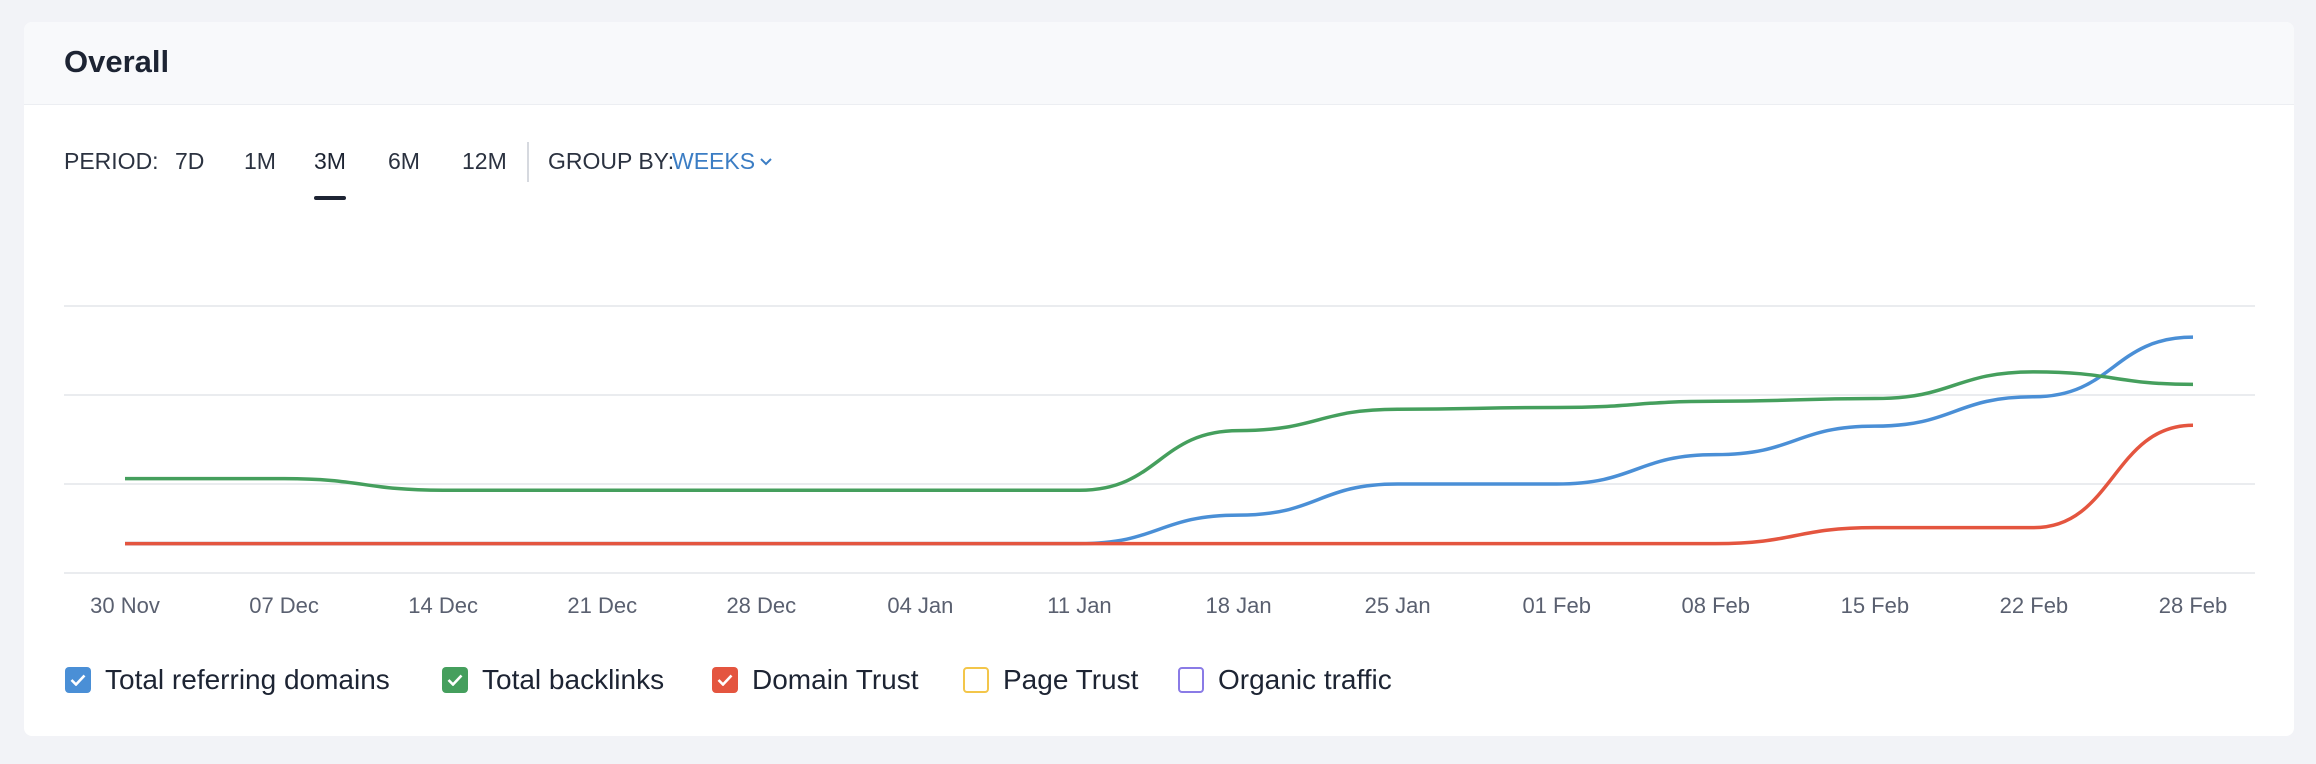  What do you see at coordinates (528, 162) in the screenshot?
I see `divider` at bounding box center [528, 162].